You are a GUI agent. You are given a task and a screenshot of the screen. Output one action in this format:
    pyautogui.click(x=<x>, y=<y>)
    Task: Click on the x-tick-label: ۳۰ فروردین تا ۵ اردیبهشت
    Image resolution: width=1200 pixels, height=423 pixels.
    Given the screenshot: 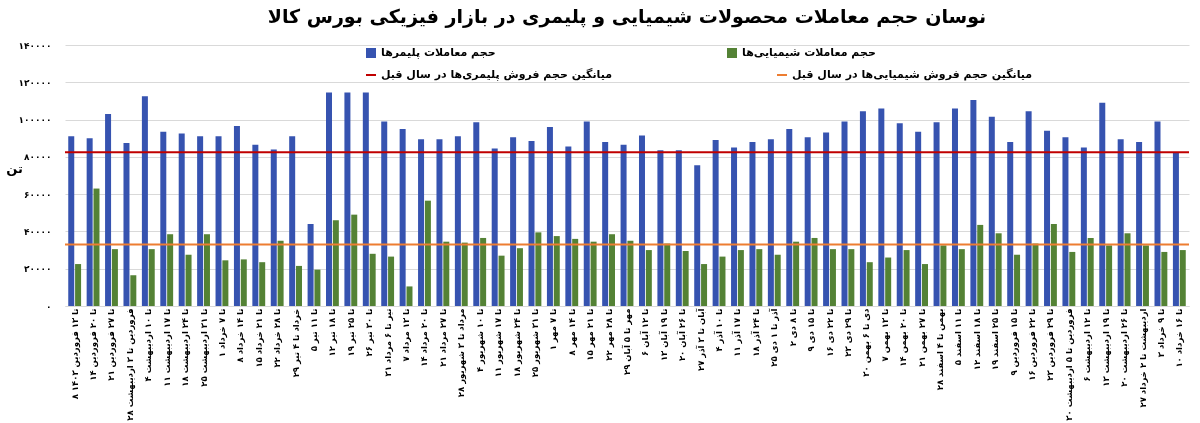 What is the action you would take?
    pyautogui.click(x=1069, y=364)
    